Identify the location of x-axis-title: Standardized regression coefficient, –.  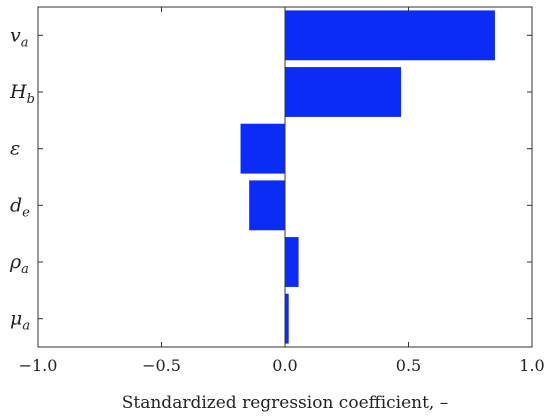
(285, 403).